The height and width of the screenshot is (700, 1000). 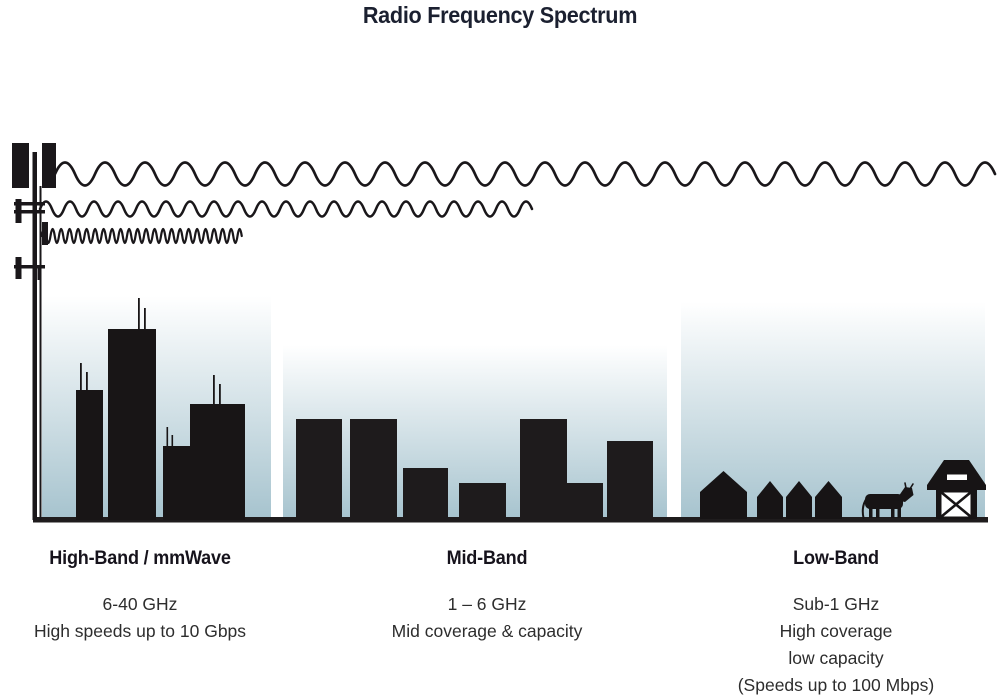 What do you see at coordinates (487, 558) in the screenshot?
I see `mid-band-title: Mid-Band` at bounding box center [487, 558].